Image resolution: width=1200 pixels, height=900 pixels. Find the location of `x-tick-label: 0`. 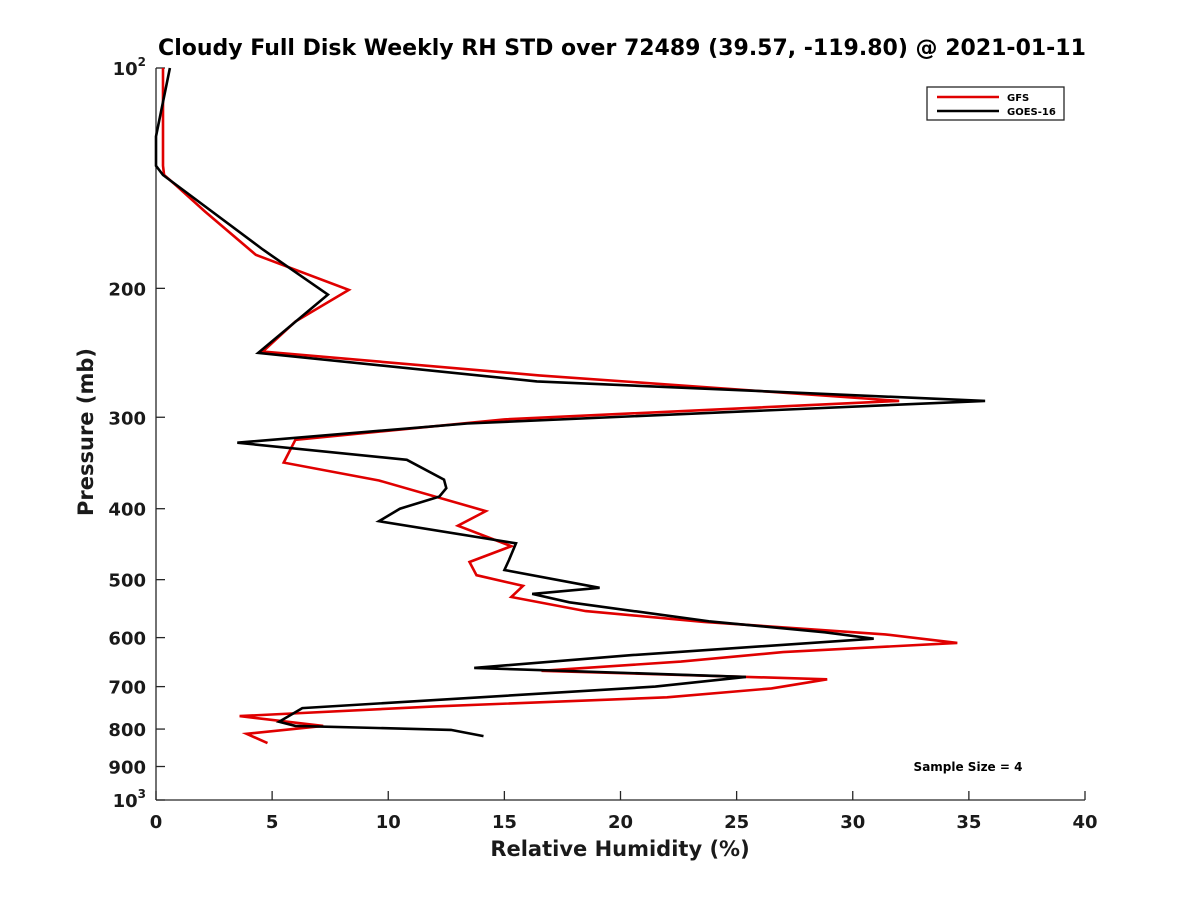

x-tick-label: 0 is located at coordinates (156, 822).